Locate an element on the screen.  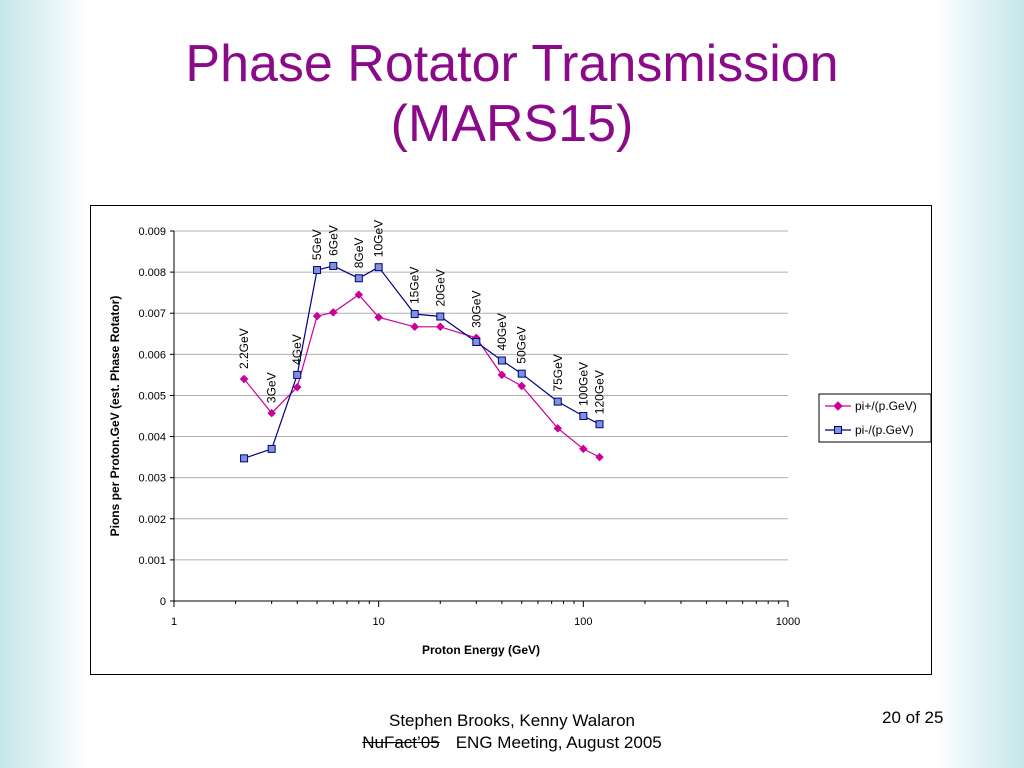
y-tick-label: 0.005 is located at coordinates (152, 396).